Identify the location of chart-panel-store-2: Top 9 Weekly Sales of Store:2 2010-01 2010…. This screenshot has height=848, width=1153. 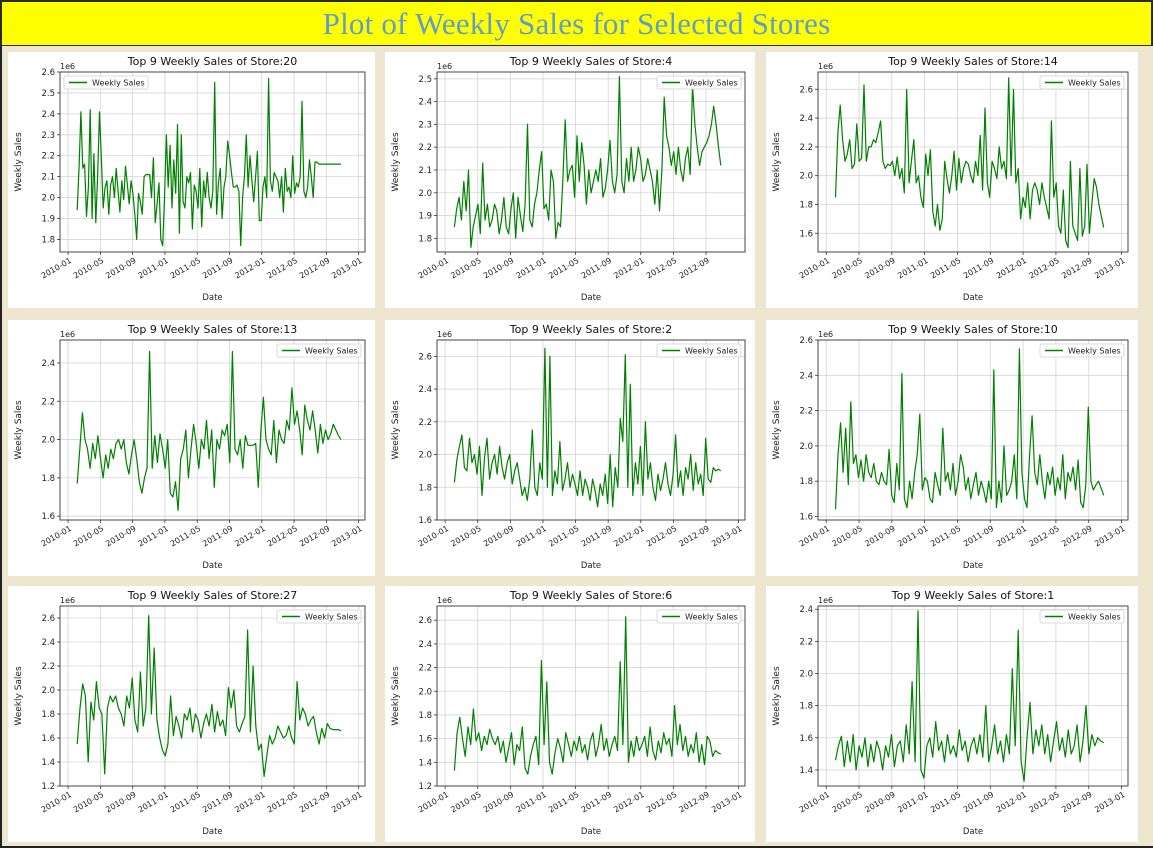
(570, 448).